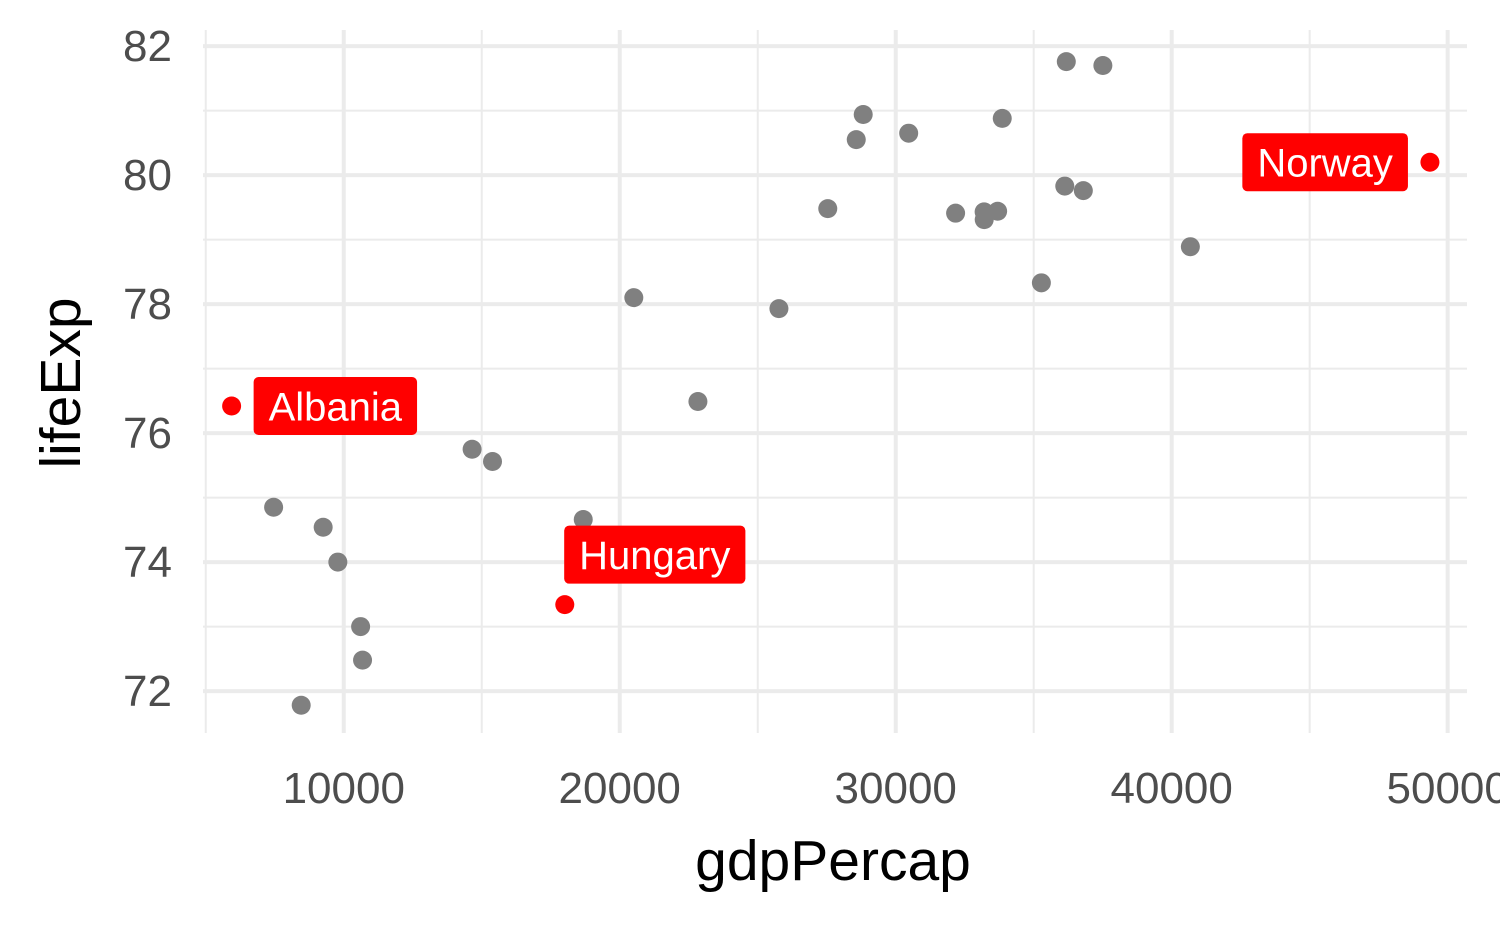 The width and height of the screenshot is (1500, 927). Describe the element at coordinates (147, 562) in the screenshot. I see `y-tick-label: 74` at that location.